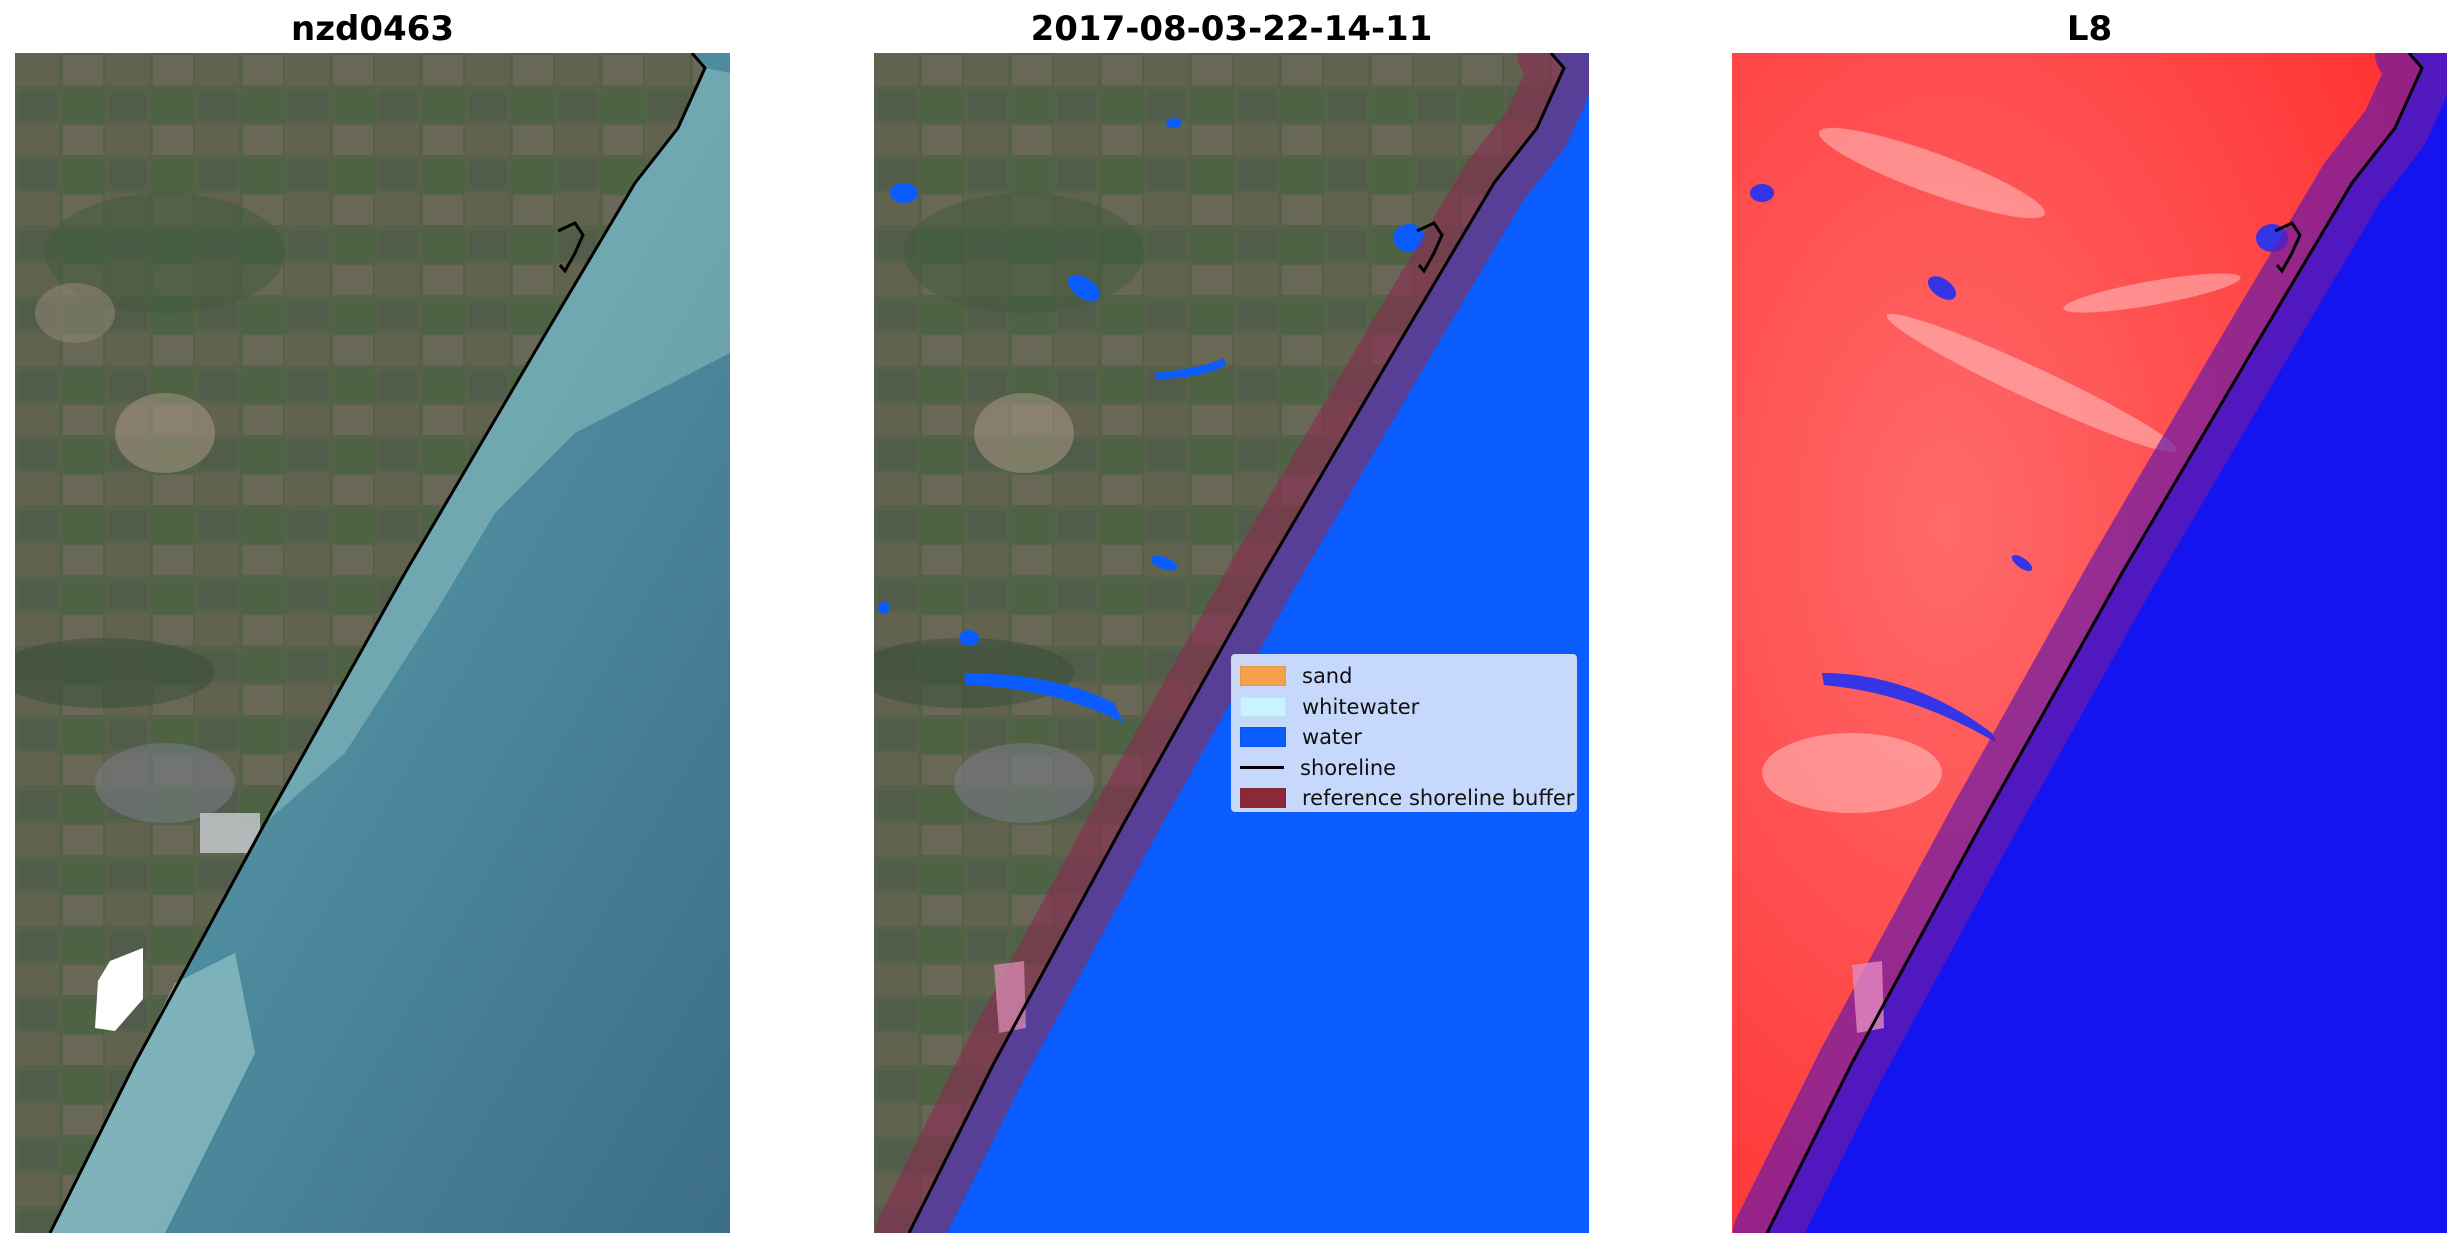 The height and width of the screenshot is (1250, 2460). Describe the element at coordinates (165, 783) in the screenshot. I see `town-area` at that location.